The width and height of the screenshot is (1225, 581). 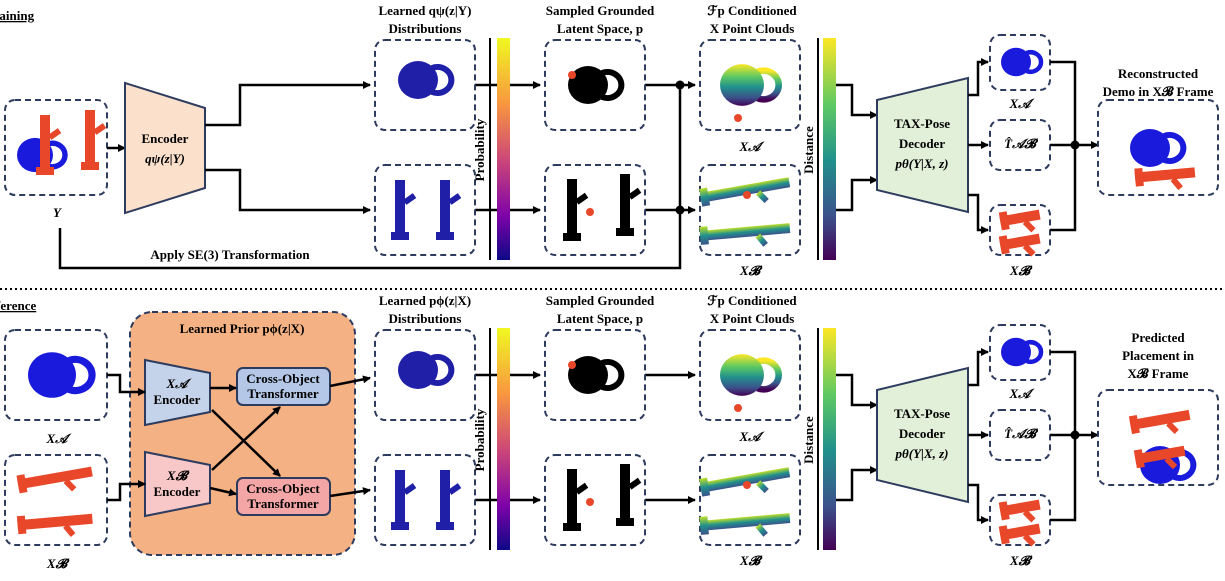 What do you see at coordinates (1021, 560) in the screenshot?
I see `output-label: X𝓑` at bounding box center [1021, 560].